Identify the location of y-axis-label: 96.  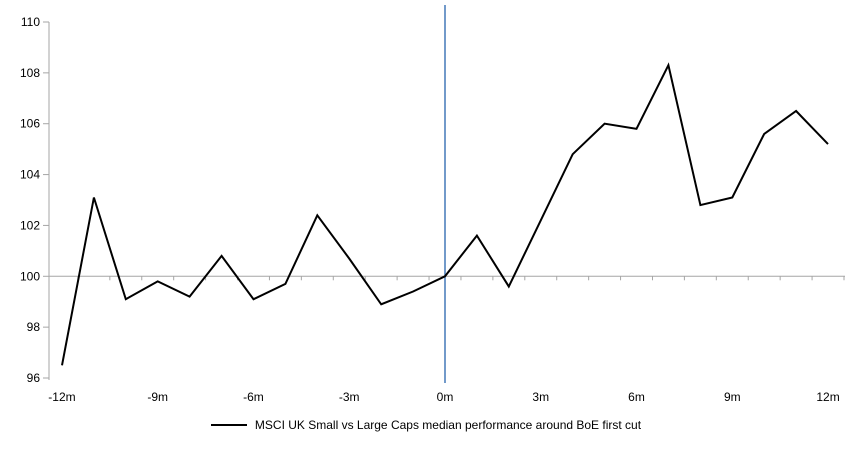
(34, 378).